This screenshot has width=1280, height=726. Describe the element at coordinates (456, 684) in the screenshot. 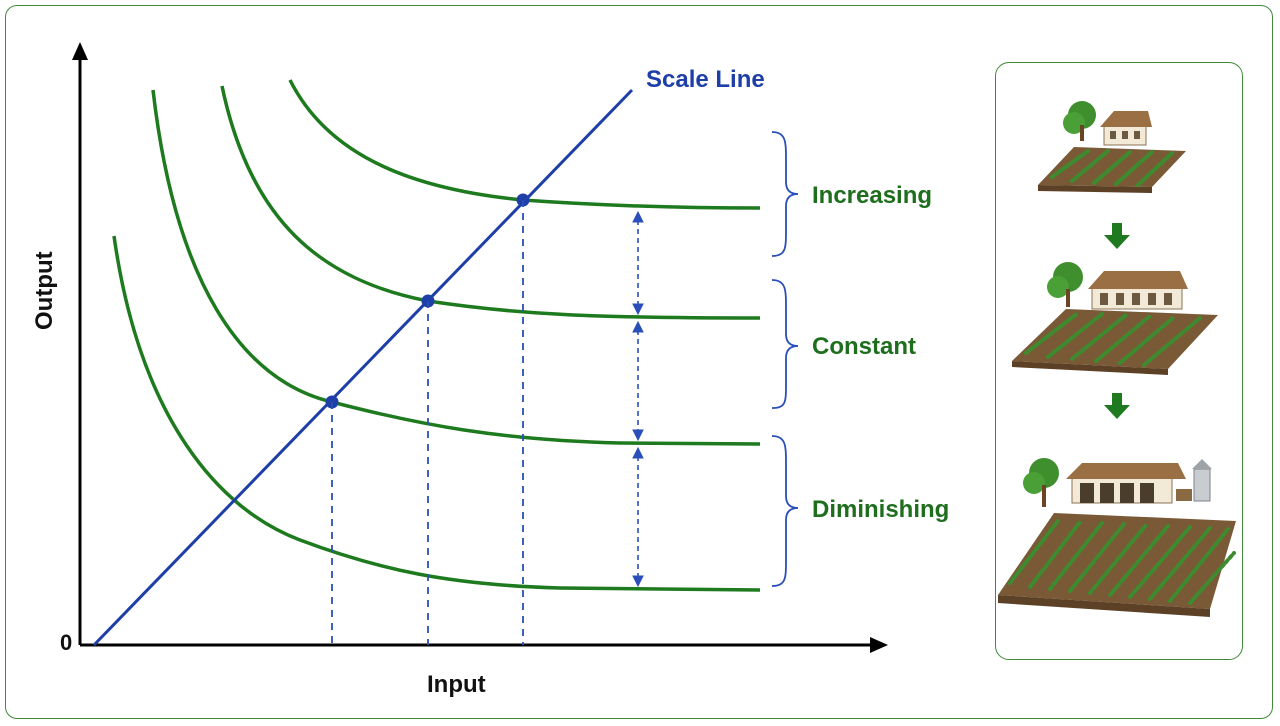

I see `x-axis-label: Input` at that location.